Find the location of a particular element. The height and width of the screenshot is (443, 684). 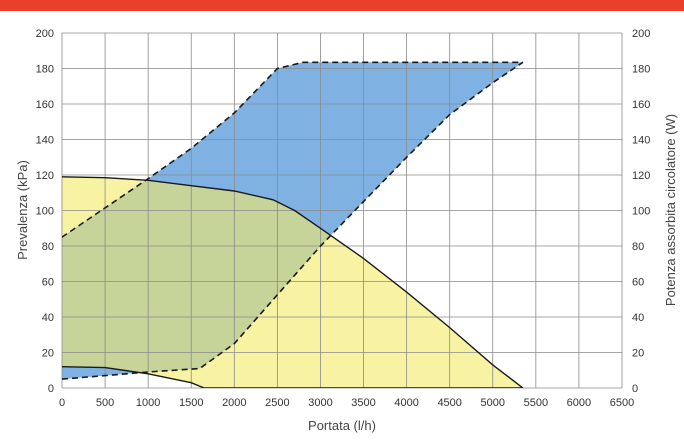

x-tick-label: 6000 is located at coordinates (579, 403).